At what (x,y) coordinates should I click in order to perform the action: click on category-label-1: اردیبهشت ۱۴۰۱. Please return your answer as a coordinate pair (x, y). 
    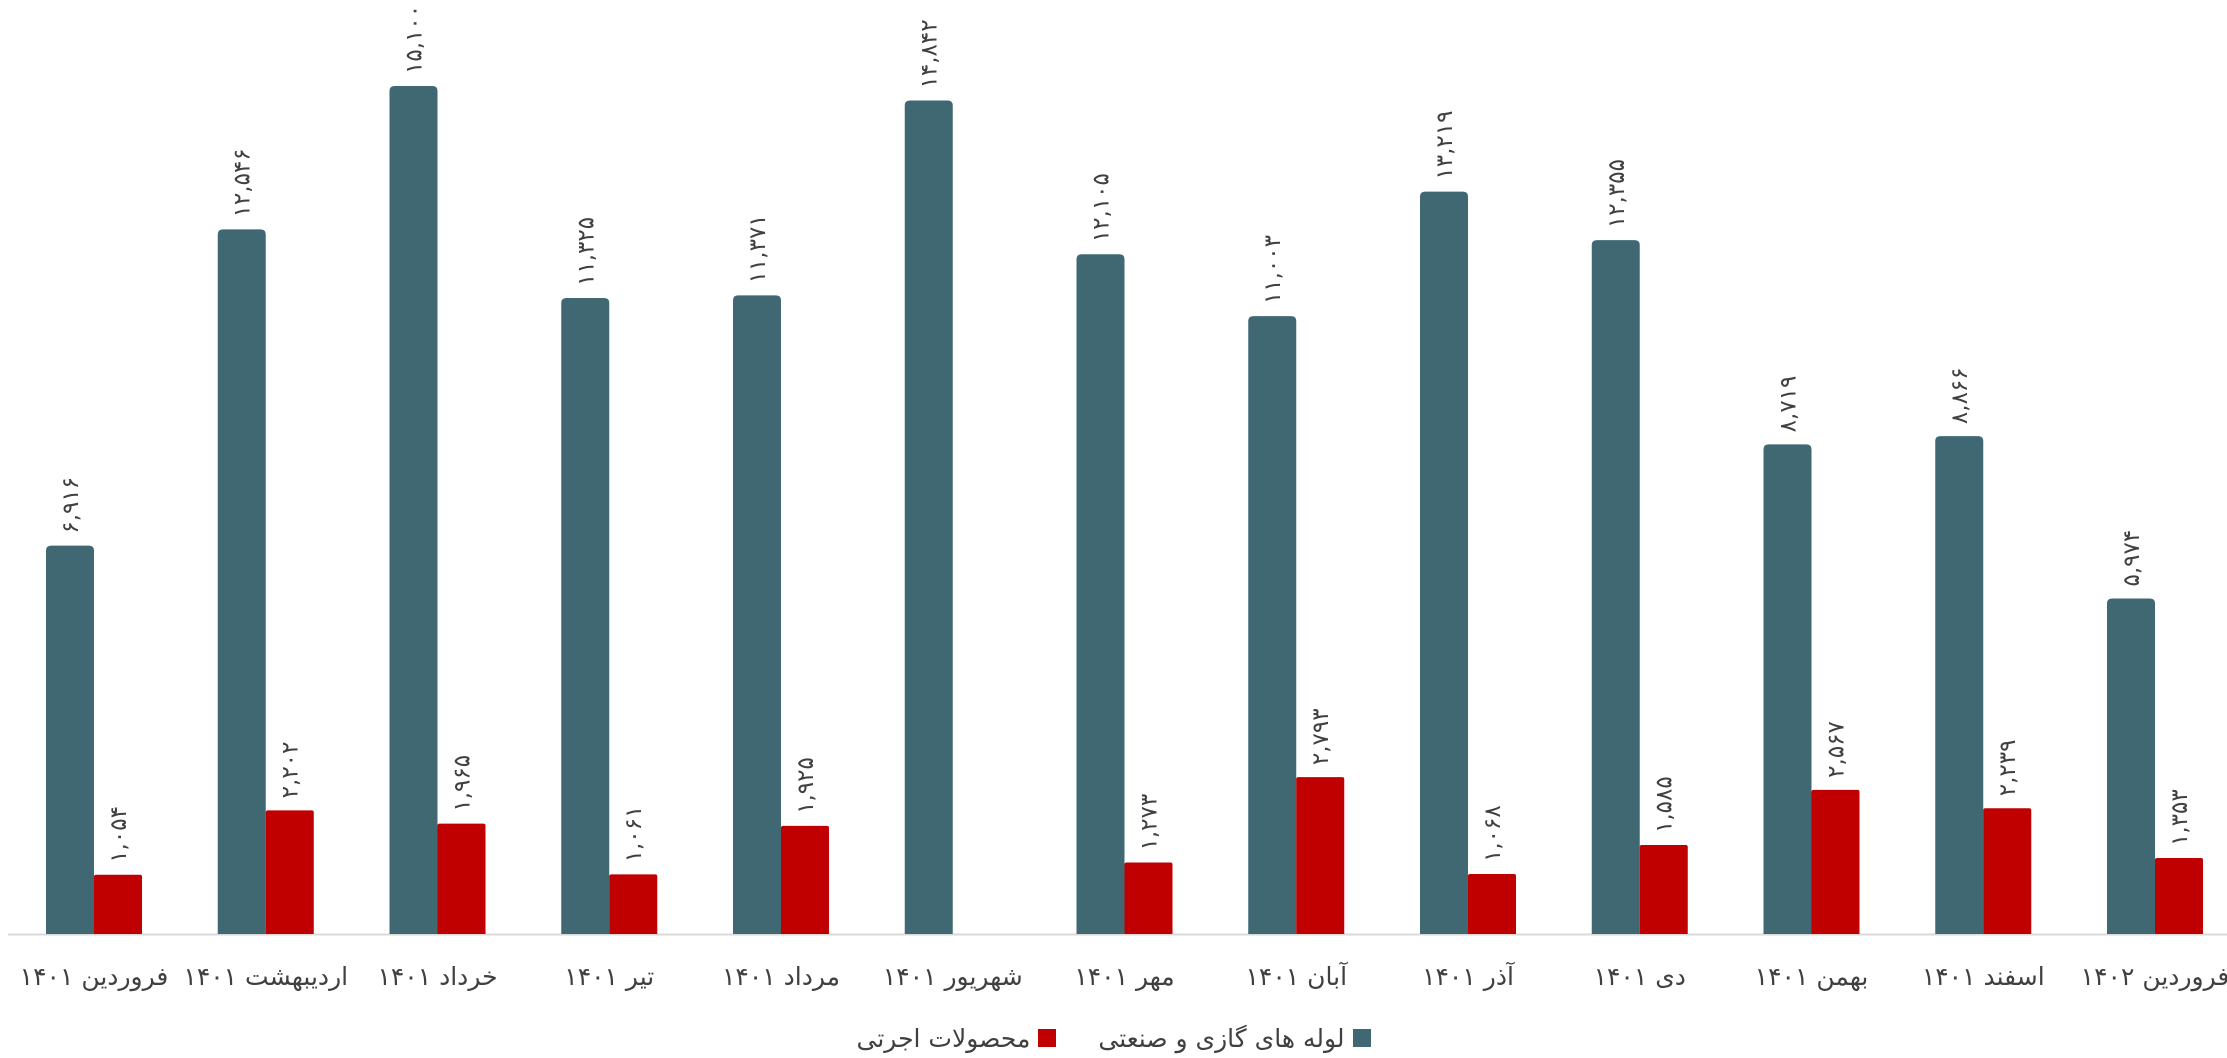
    Looking at the image, I should click on (265, 977).